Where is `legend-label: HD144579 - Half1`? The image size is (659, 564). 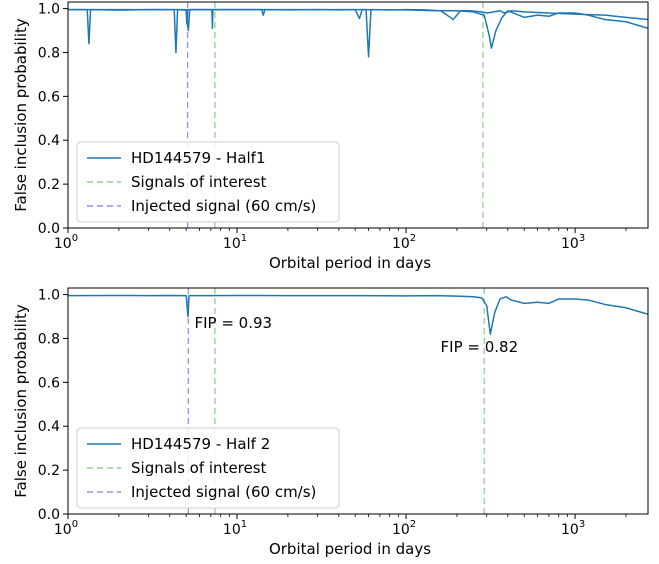
legend-label: HD144579 - Half1 is located at coordinates (198, 158).